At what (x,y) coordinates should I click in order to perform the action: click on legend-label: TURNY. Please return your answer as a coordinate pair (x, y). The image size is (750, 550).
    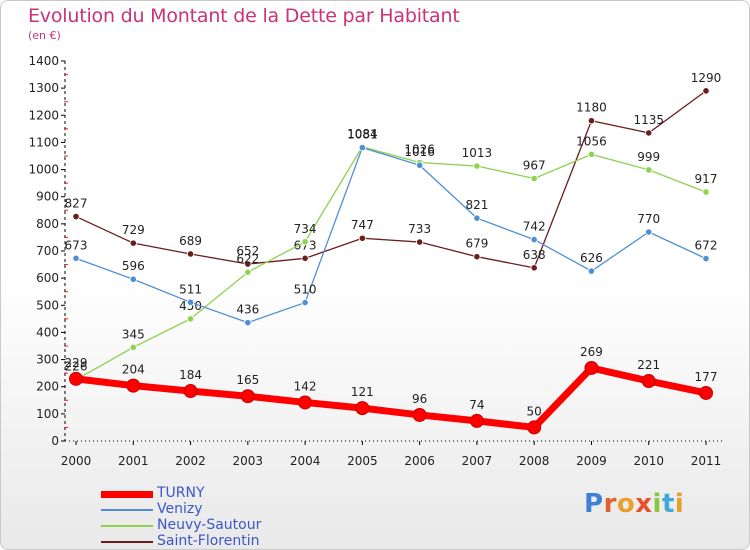
    Looking at the image, I should click on (181, 493).